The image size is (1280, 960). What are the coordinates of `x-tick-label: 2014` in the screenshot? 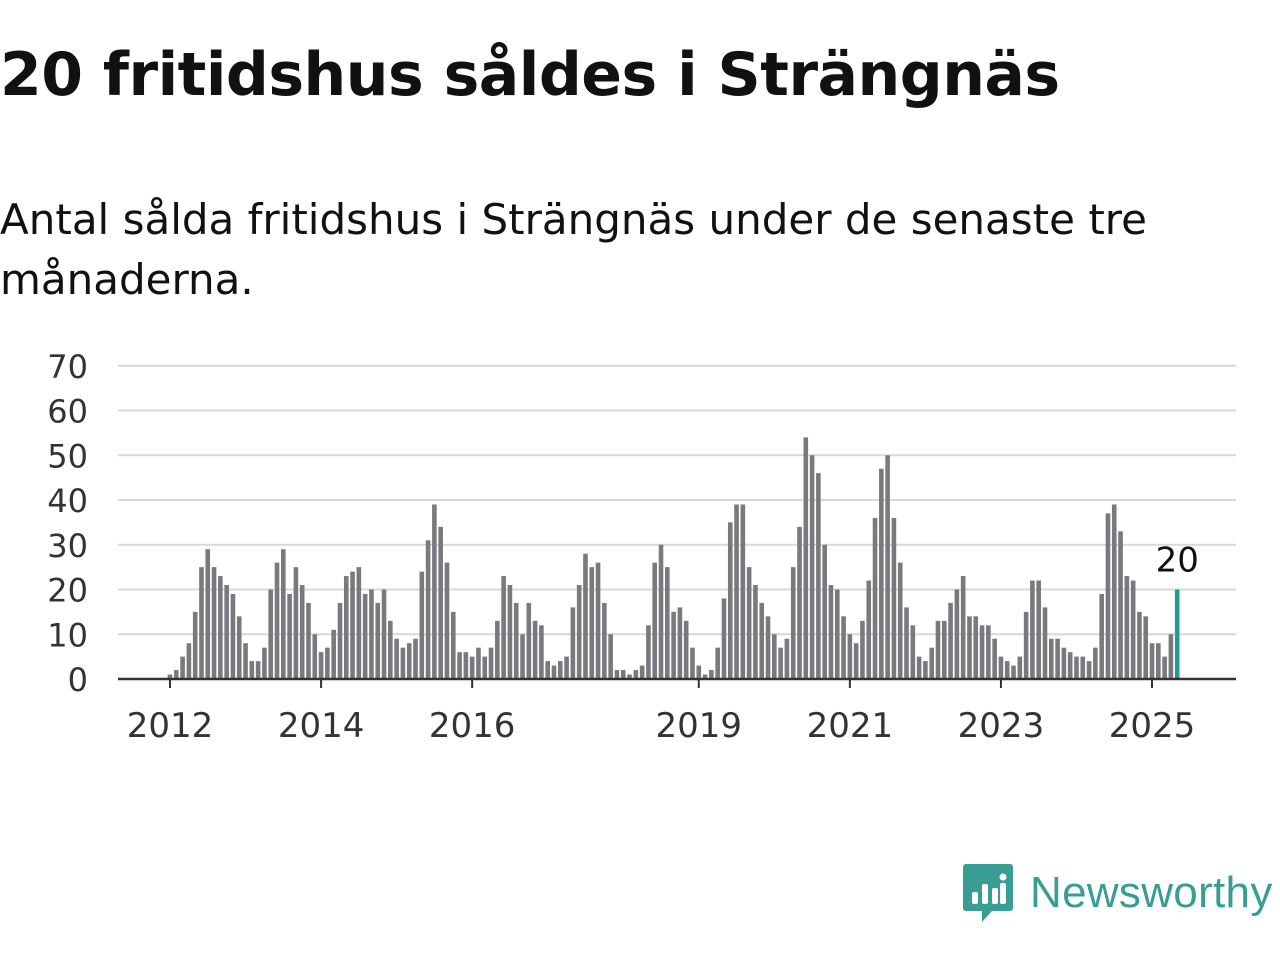 It's located at (321, 726).